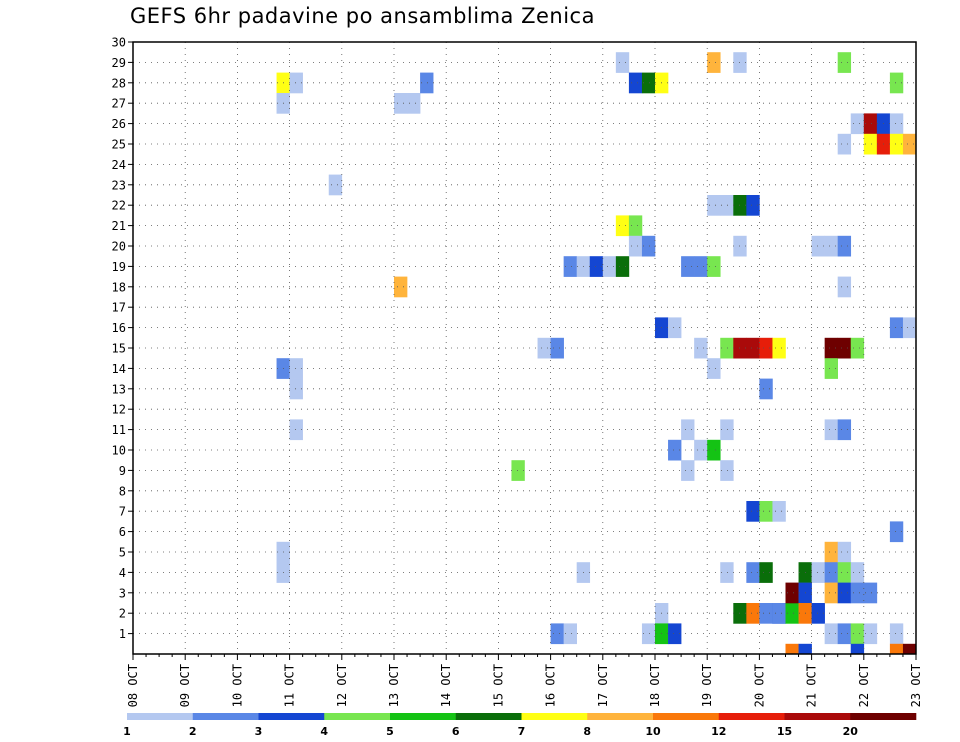 The image size is (960, 742). What do you see at coordinates (119, 145) in the screenshot?
I see `y-tick-label: 25` at bounding box center [119, 145].